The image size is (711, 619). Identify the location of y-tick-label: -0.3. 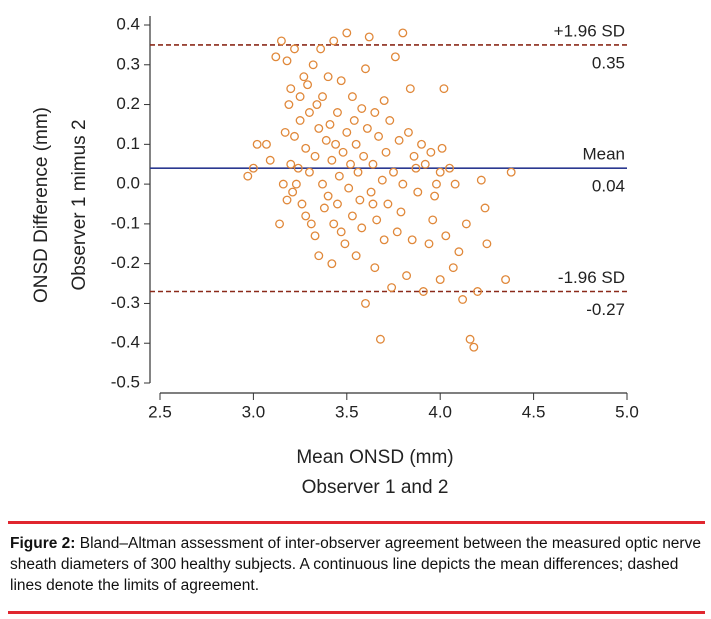
(125, 302).